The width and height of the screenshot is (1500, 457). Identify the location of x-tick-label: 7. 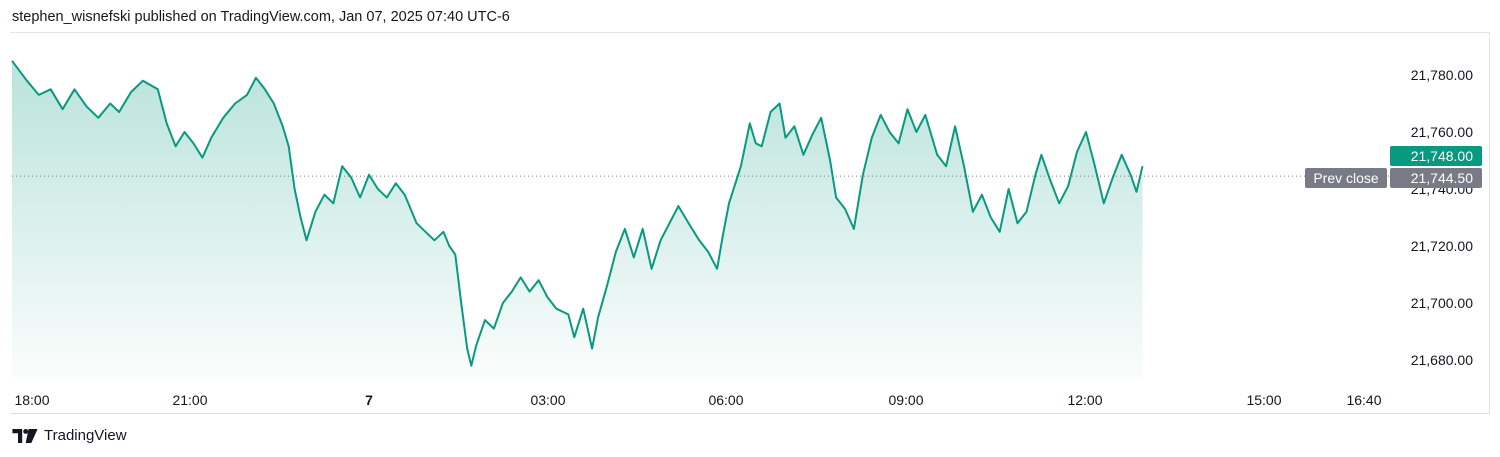
(369, 400).